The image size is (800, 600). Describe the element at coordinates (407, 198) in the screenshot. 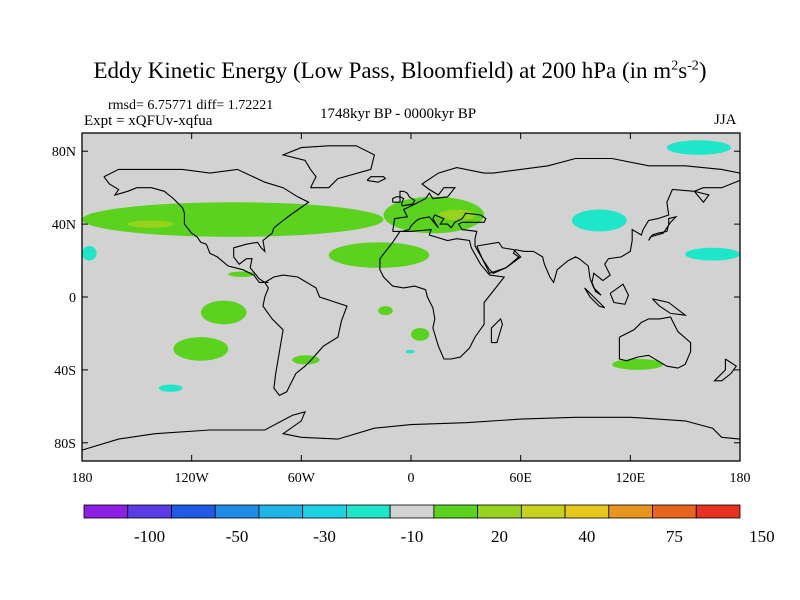

I see `coastline-britain` at that location.